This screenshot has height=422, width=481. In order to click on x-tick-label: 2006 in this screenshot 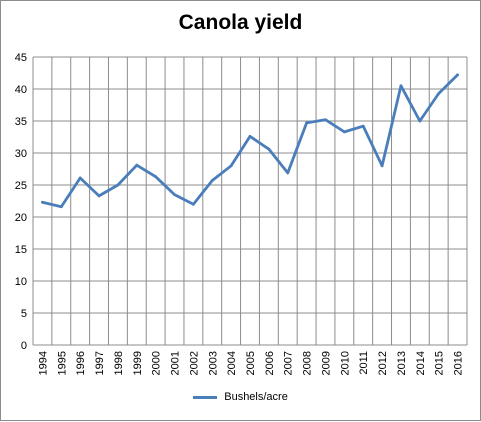, I will do `click(270, 363)`.